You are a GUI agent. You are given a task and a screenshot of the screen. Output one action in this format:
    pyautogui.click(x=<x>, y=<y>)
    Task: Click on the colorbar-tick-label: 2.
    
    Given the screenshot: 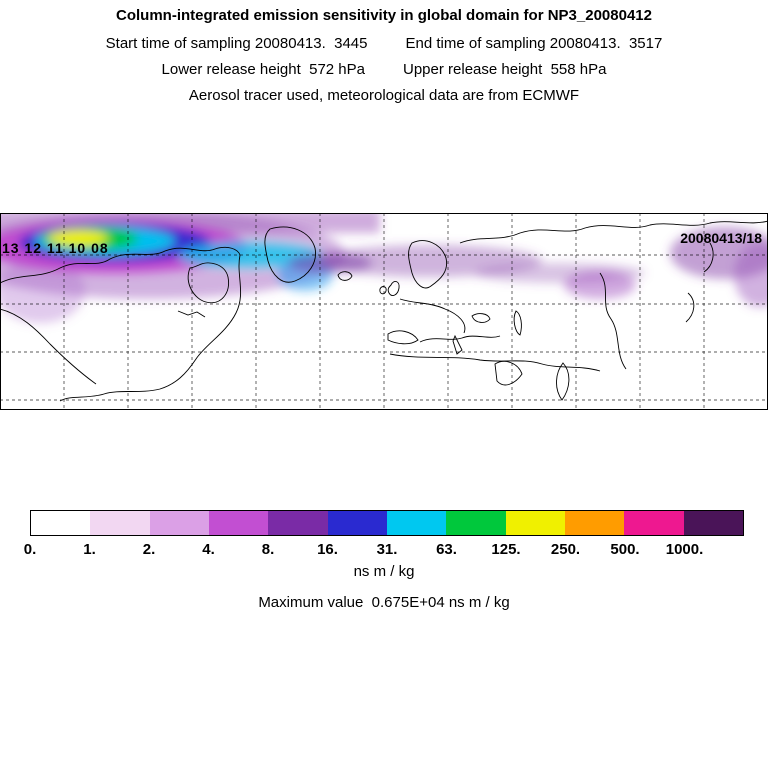 What is the action you would take?
    pyautogui.click(x=149, y=549)
    